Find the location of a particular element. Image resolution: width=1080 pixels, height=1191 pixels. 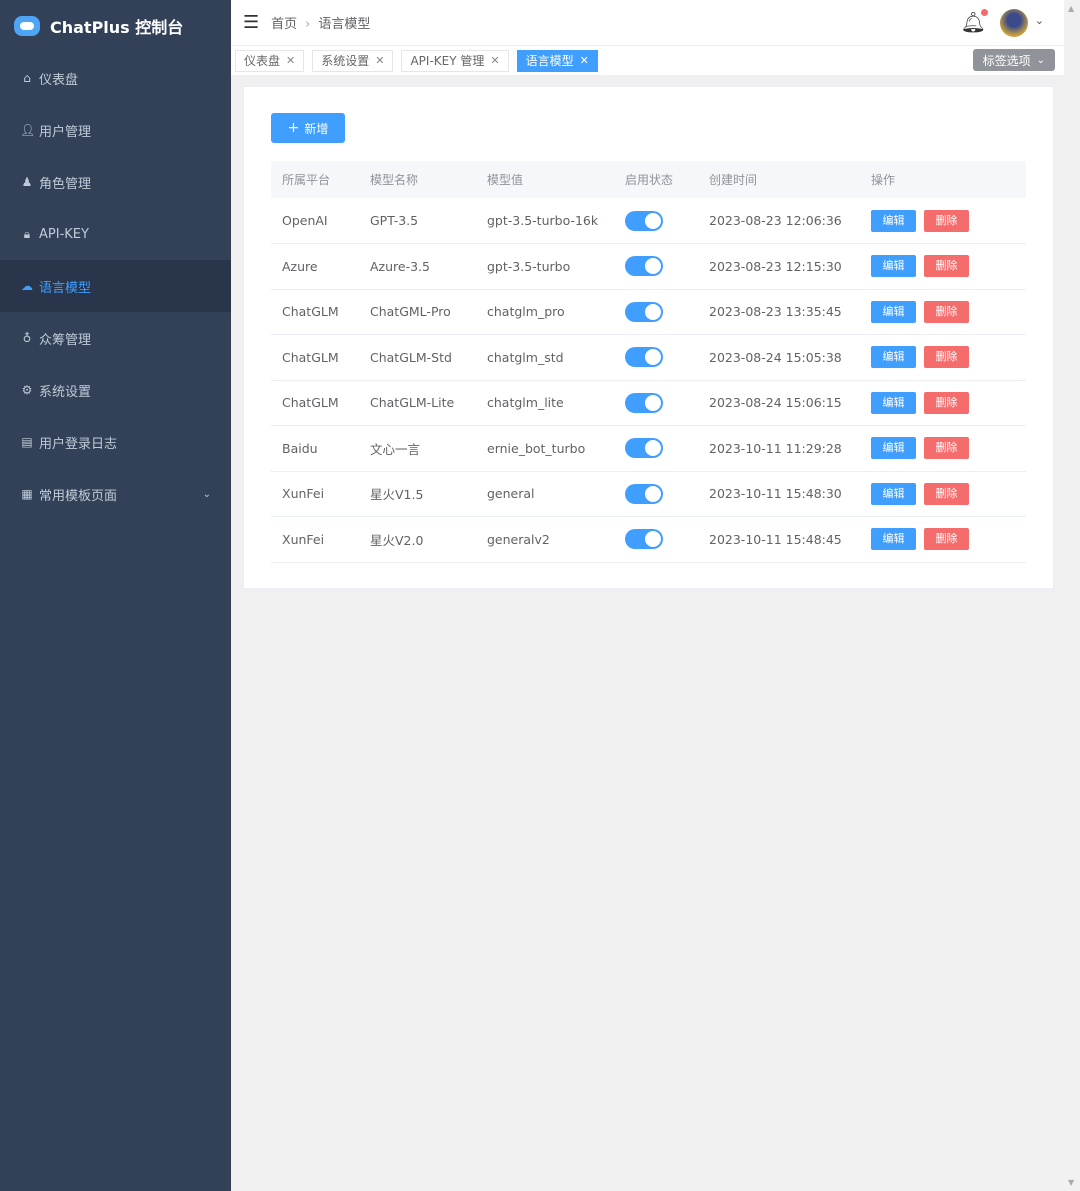

column-header: 创建时间 is located at coordinates (779, 179).